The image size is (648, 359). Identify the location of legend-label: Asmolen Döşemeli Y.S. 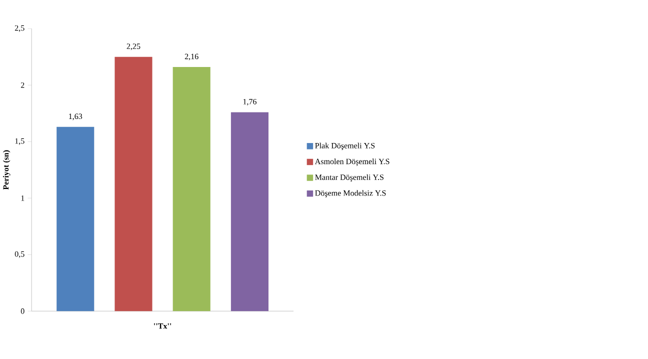
(352, 162).